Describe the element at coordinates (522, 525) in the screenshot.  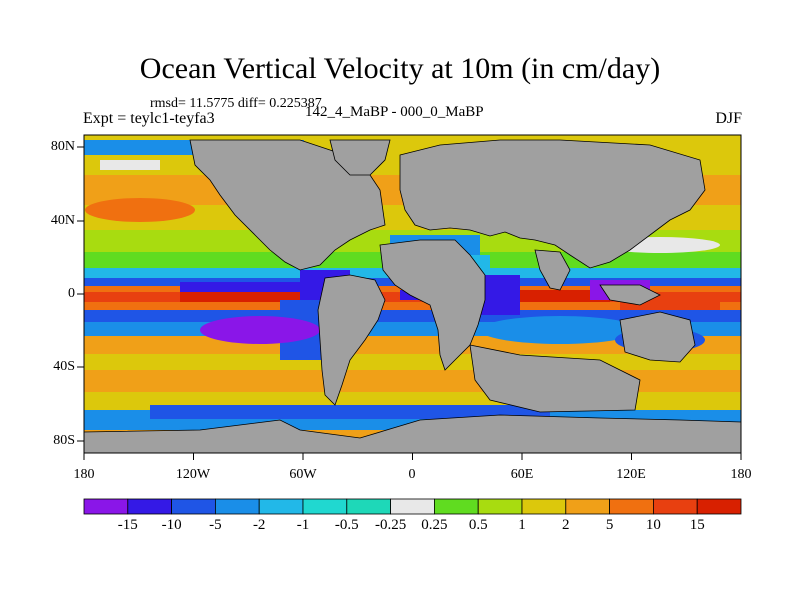
I see `colorbar-label: 1` at that location.